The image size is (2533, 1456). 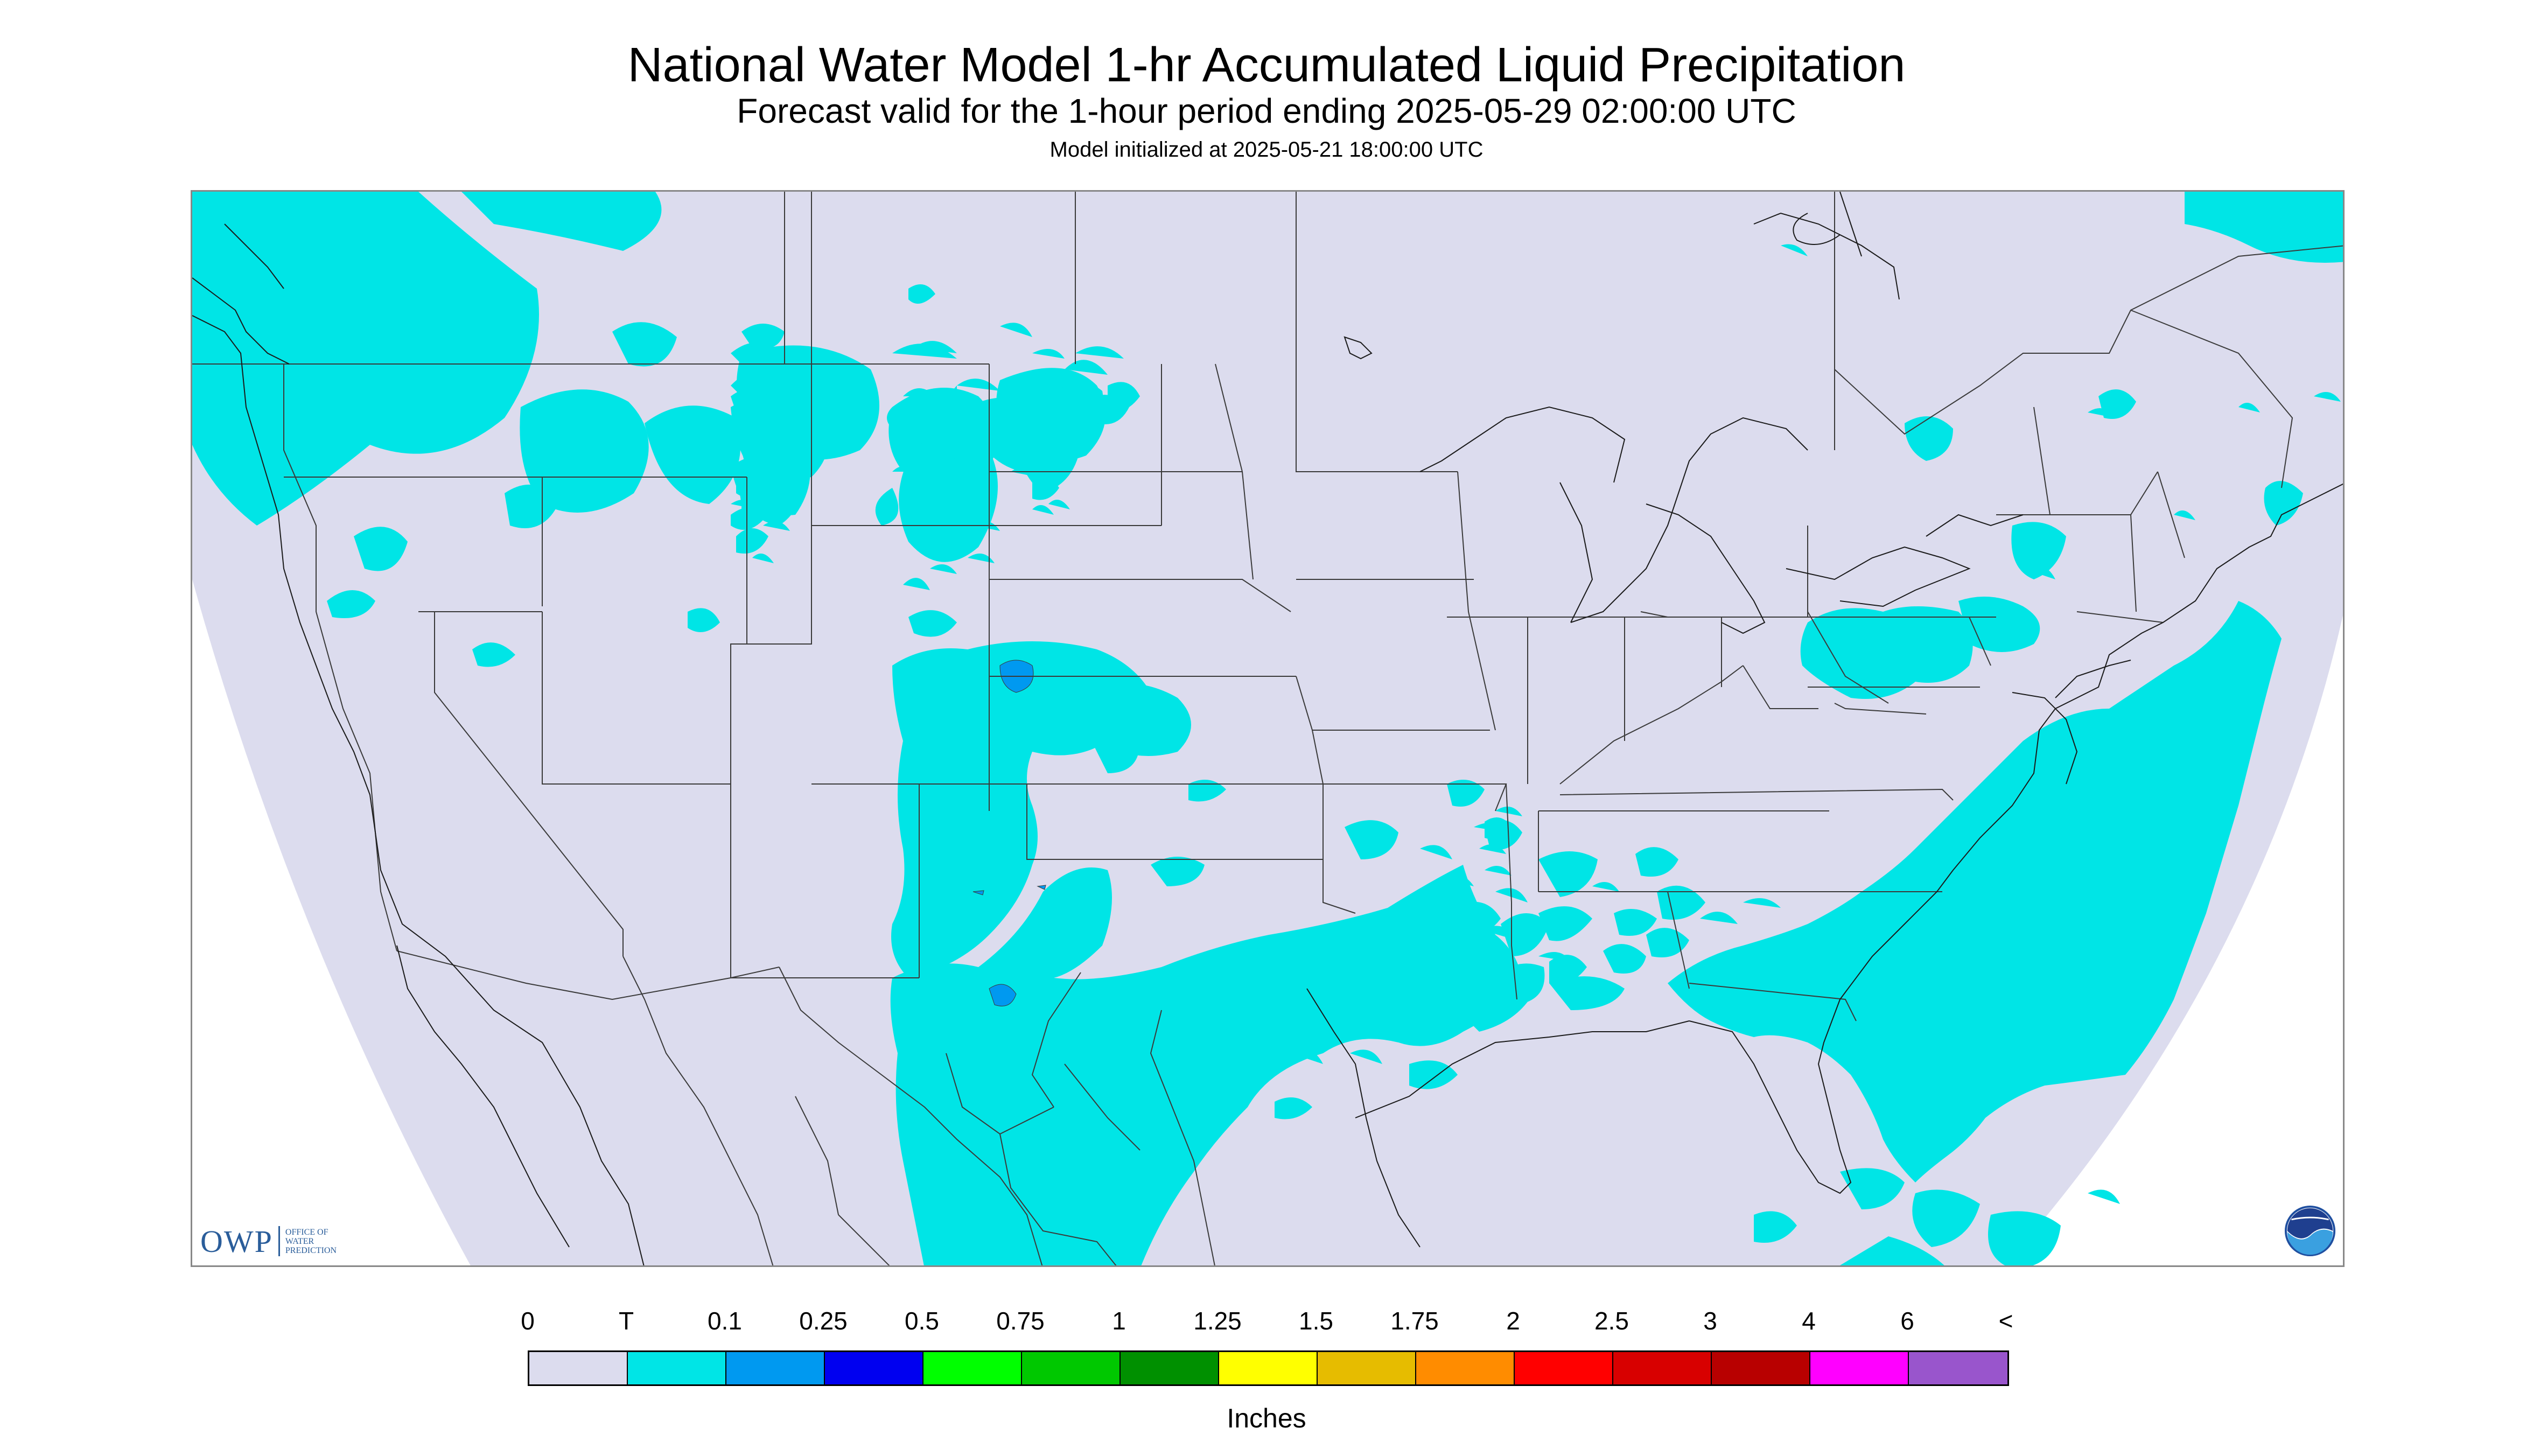 What do you see at coordinates (1611, 1321) in the screenshot?
I see `legend-label: 2.5` at bounding box center [1611, 1321].